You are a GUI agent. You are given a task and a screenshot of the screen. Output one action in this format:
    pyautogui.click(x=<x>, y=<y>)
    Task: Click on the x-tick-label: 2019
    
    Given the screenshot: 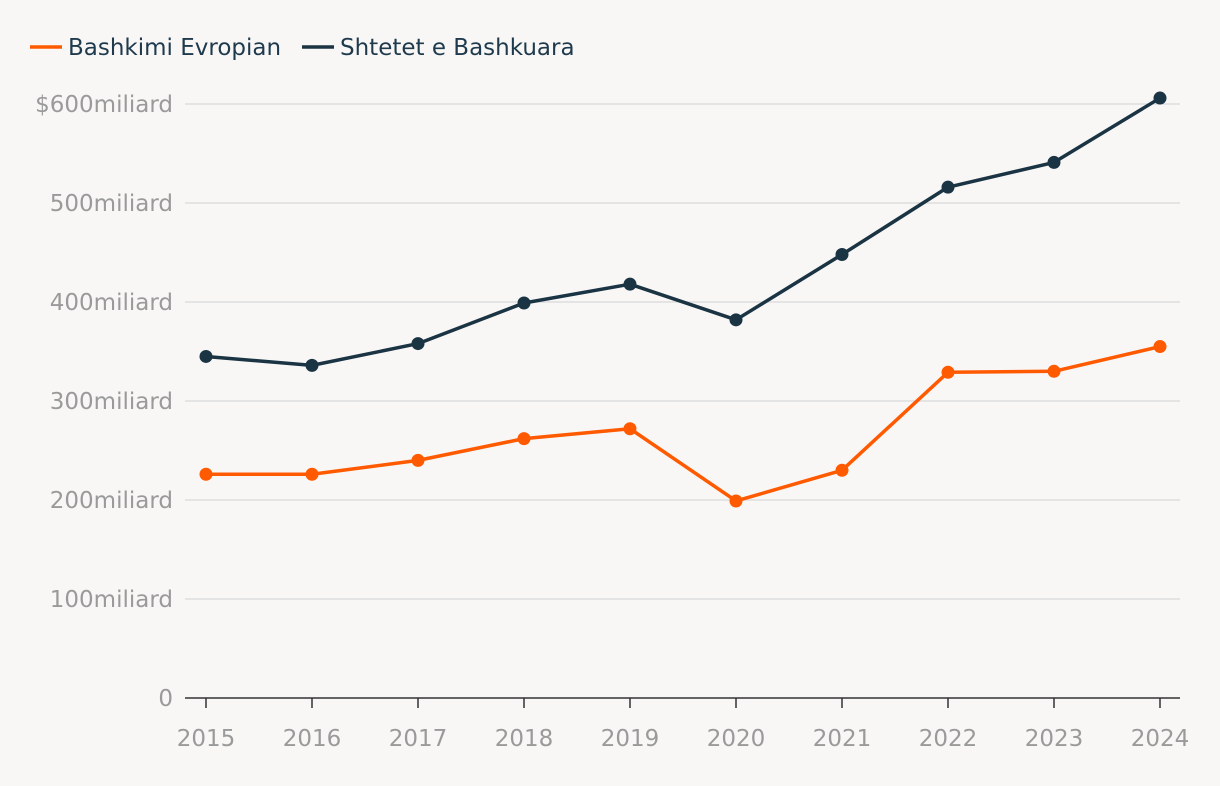 What is the action you would take?
    pyautogui.click(x=630, y=739)
    